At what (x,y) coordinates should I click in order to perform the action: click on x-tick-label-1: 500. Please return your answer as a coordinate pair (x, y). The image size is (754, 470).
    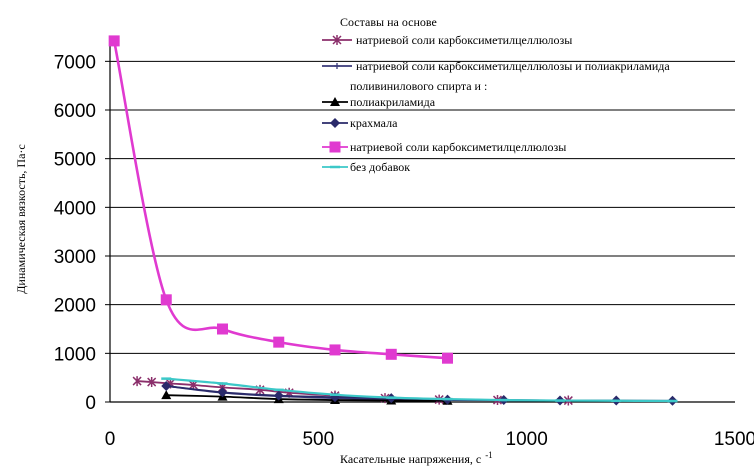
    Looking at the image, I should click on (318, 439).